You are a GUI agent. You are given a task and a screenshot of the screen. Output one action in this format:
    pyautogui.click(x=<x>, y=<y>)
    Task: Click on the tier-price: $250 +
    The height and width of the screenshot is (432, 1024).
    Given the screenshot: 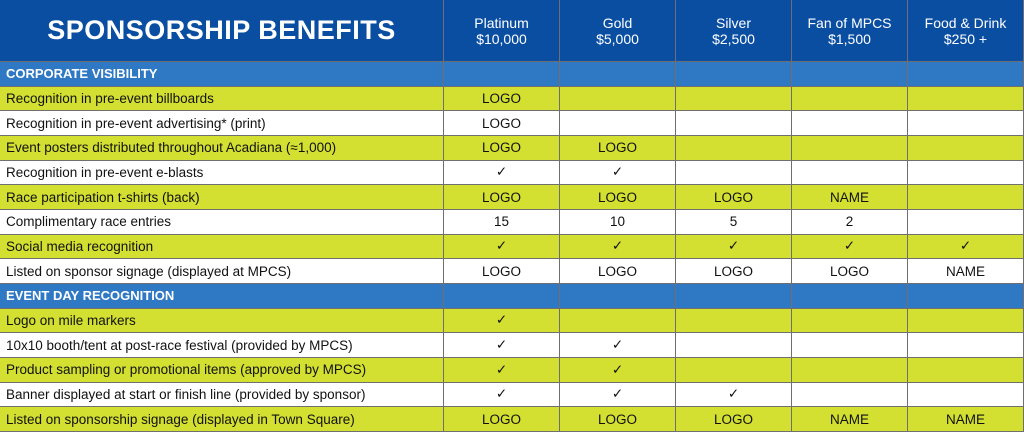 What is the action you would take?
    pyautogui.click(x=965, y=38)
    